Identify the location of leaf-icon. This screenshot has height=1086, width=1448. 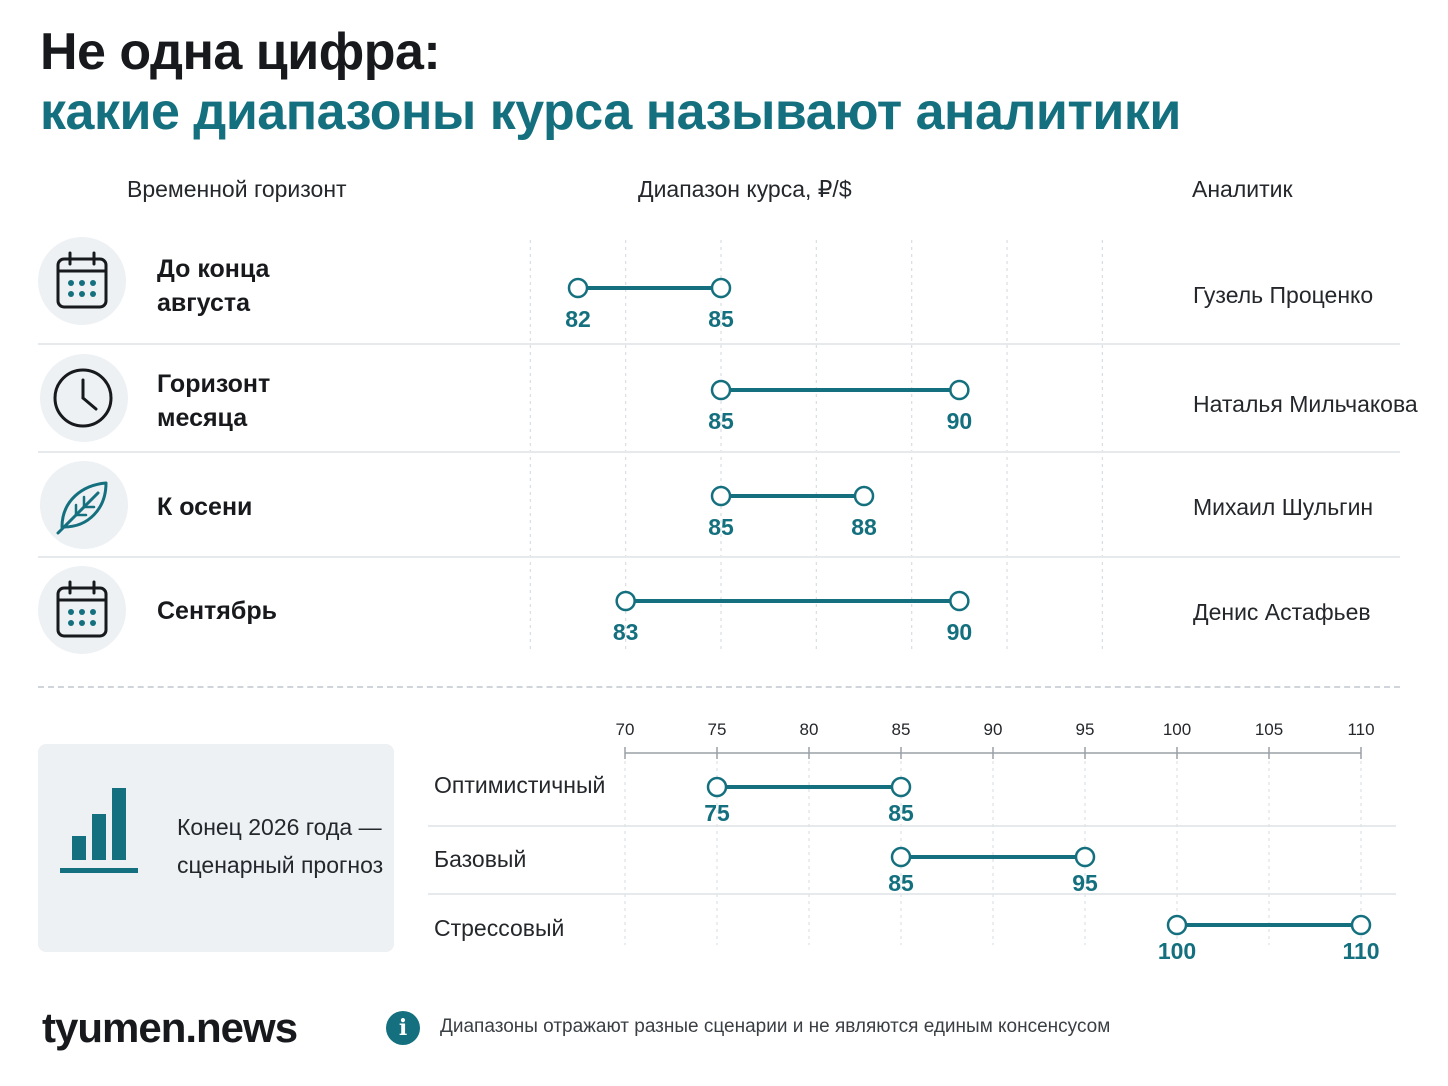
(84, 505).